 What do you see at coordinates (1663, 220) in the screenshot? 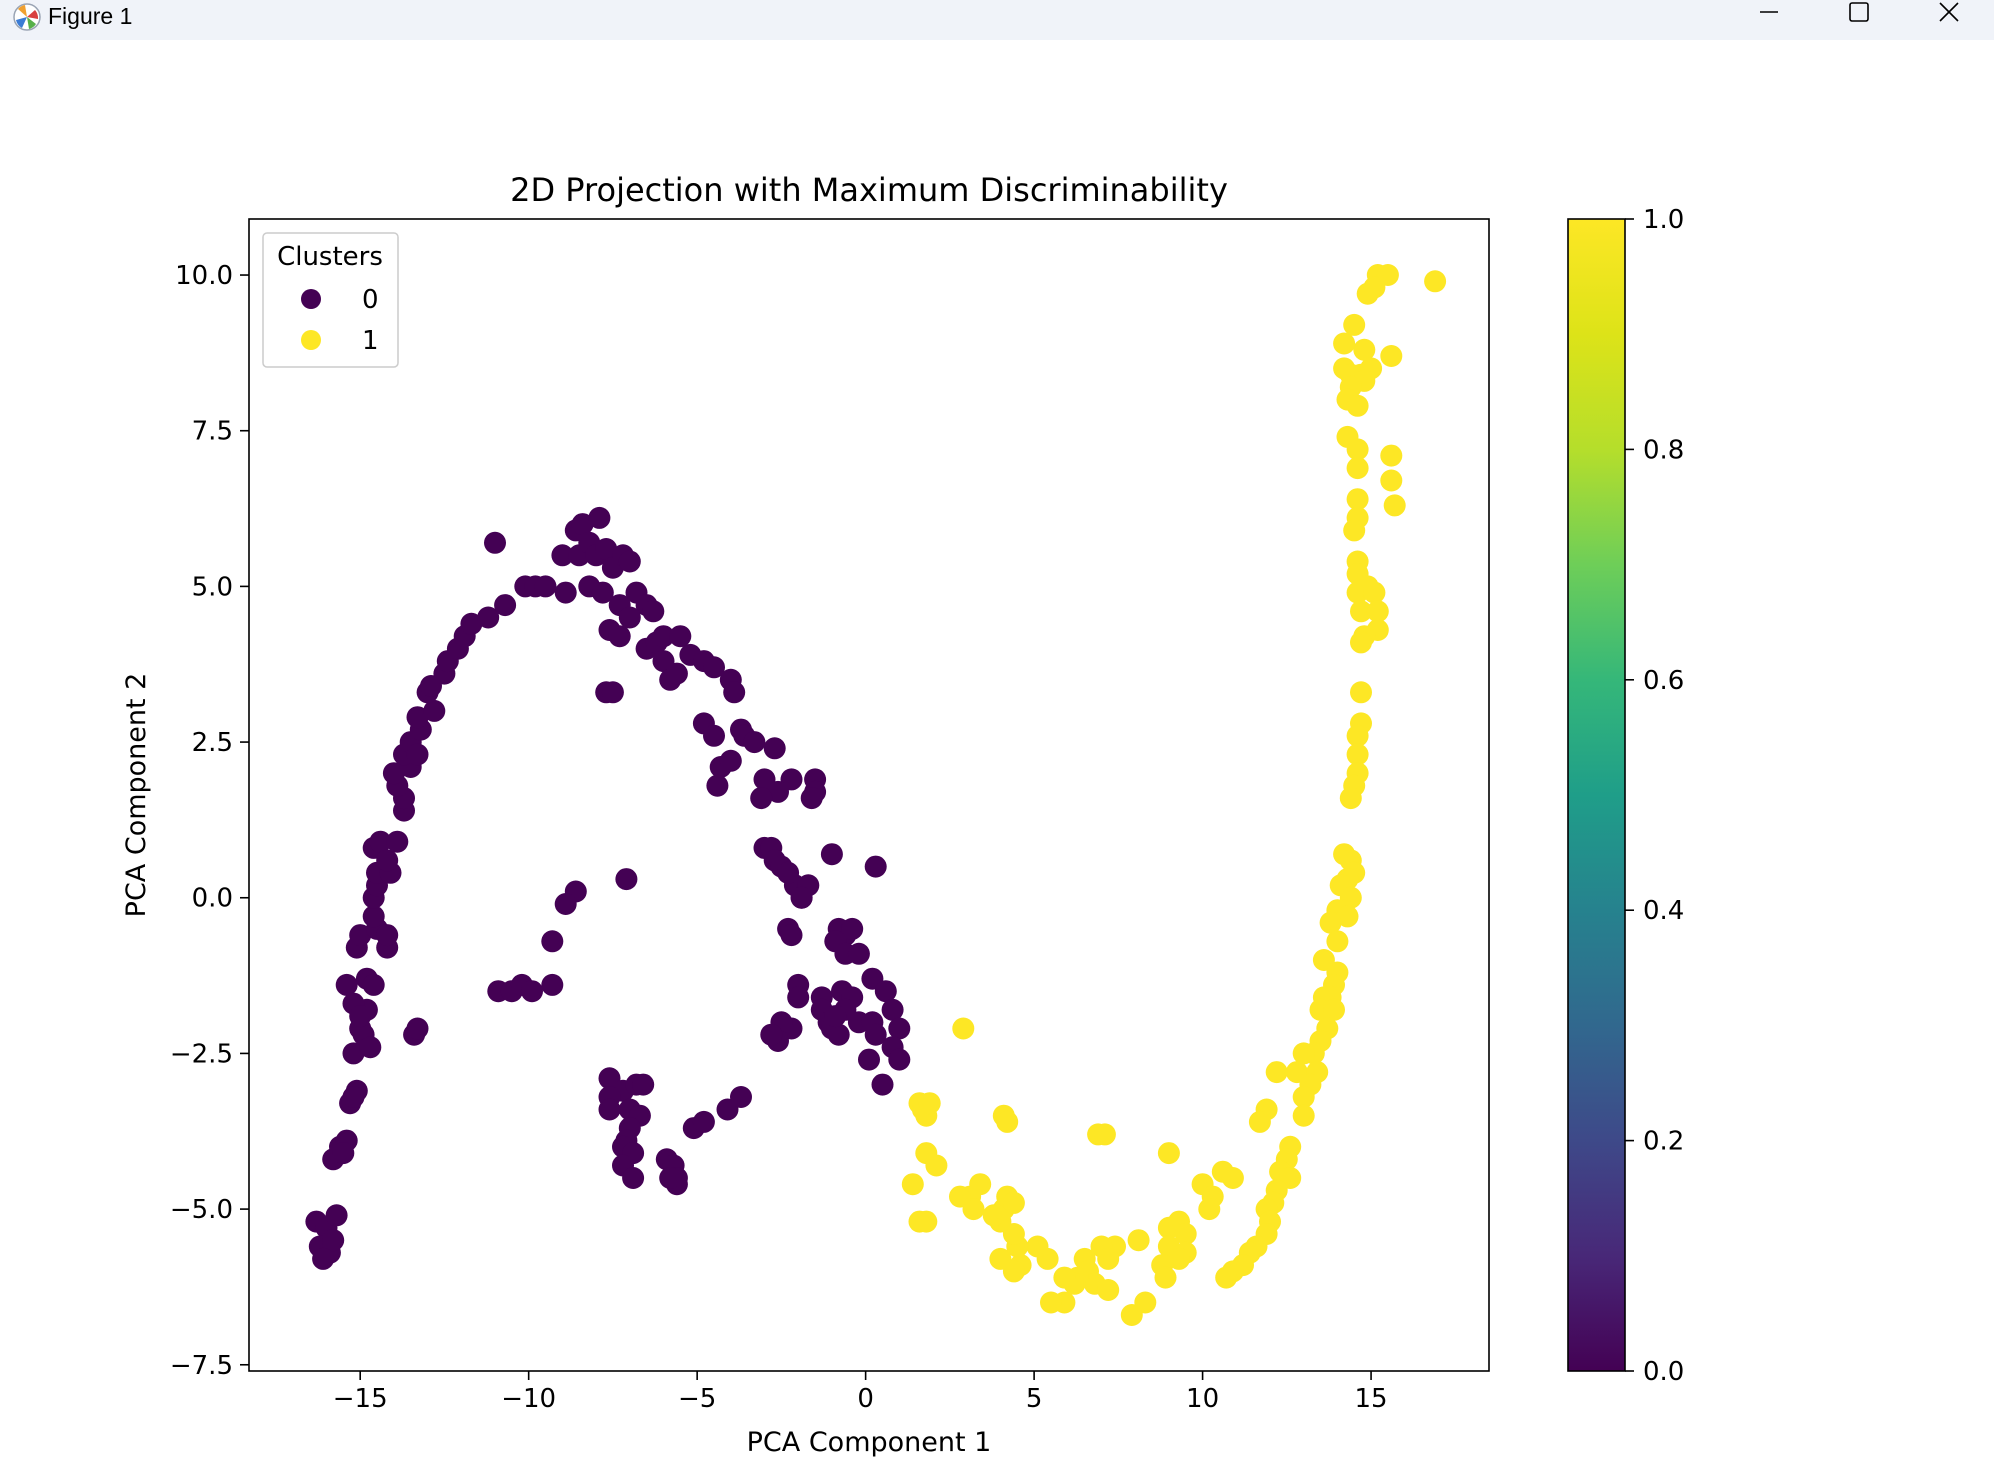
I see `colorbar-tick-label: 1.0` at bounding box center [1663, 220].